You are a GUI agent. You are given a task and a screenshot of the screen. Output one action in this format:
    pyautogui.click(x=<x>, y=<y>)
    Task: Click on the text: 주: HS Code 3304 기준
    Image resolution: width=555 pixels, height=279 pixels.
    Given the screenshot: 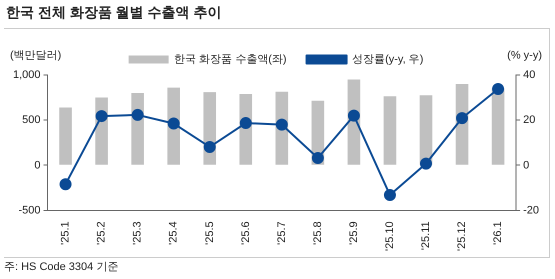 What is the action you would take?
    pyautogui.click(x=61, y=267)
    